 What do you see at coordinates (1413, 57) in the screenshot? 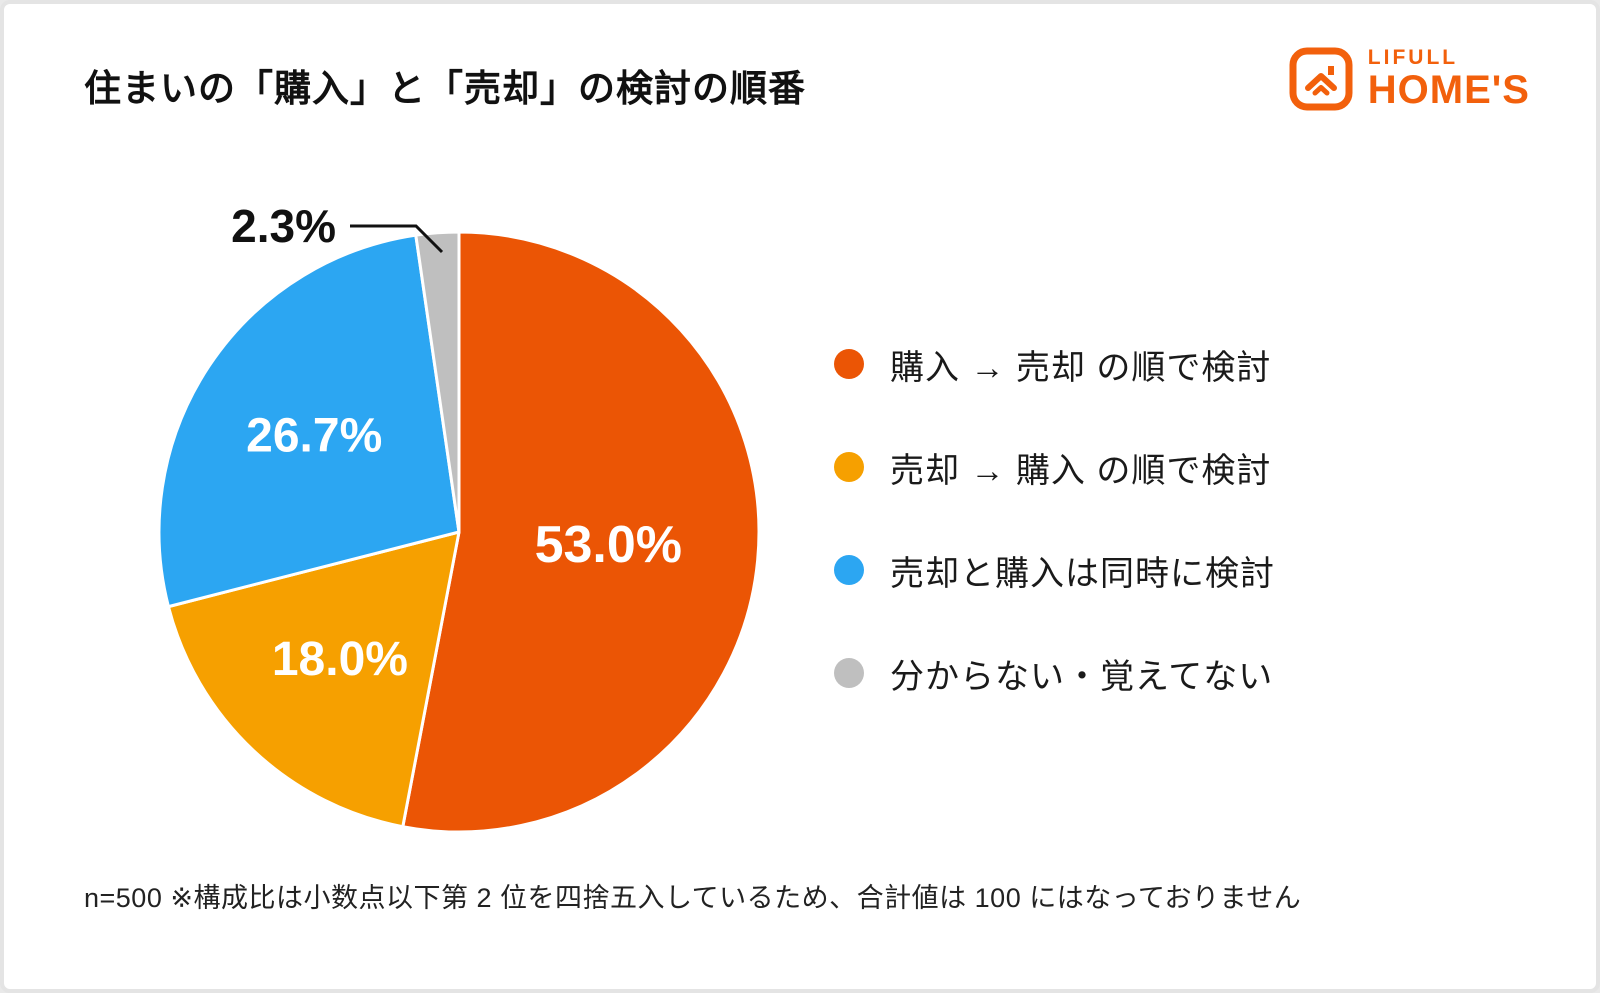
I see `logo-brand-top: LIFULL` at bounding box center [1413, 57].